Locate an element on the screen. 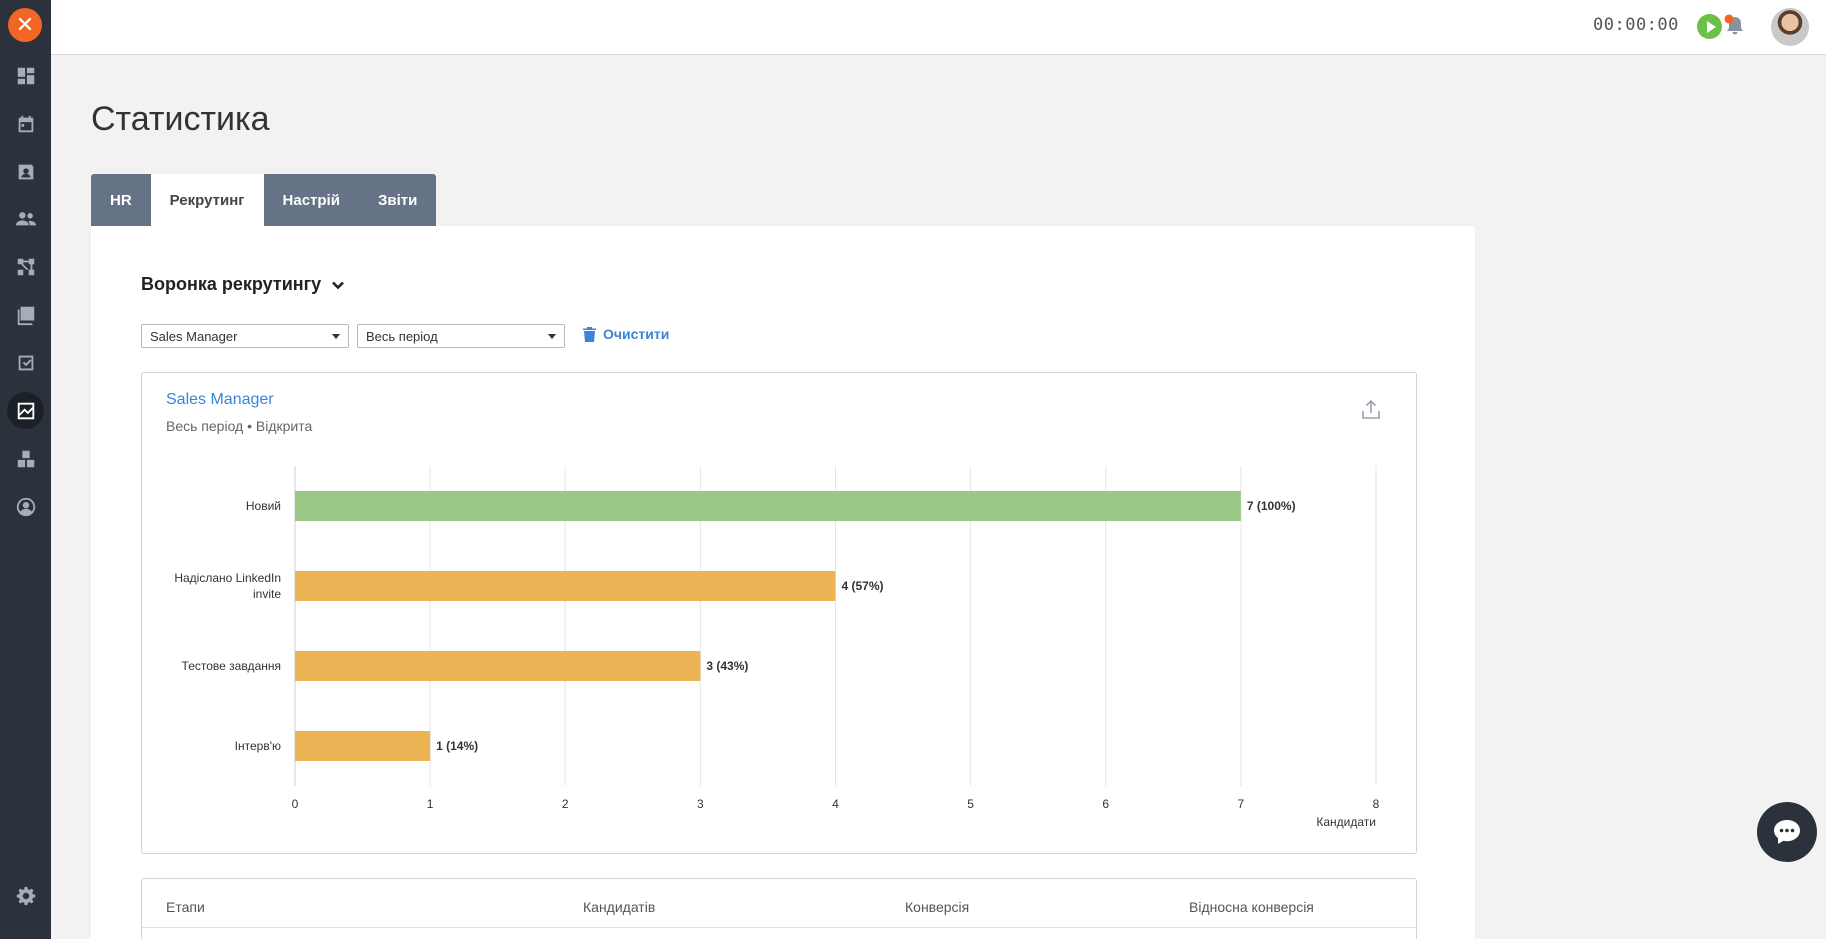 The image size is (1826, 939). sidebar-item-tasks is located at coordinates (25, 362).